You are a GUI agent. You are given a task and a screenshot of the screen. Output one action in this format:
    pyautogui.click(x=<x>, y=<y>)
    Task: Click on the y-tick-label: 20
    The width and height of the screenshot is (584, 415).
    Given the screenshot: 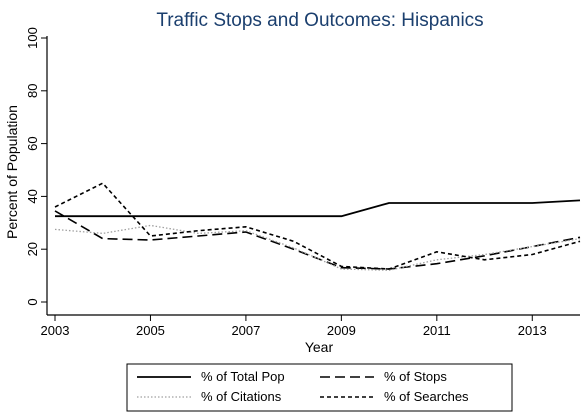 What is the action you would take?
    pyautogui.click(x=32, y=249)
    